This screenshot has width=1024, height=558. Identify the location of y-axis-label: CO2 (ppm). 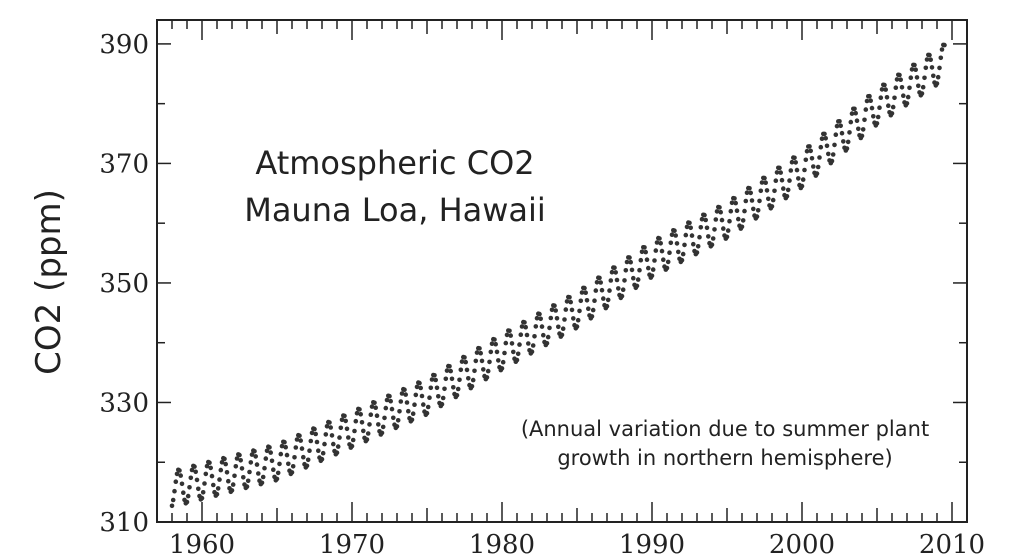
(49, 282).